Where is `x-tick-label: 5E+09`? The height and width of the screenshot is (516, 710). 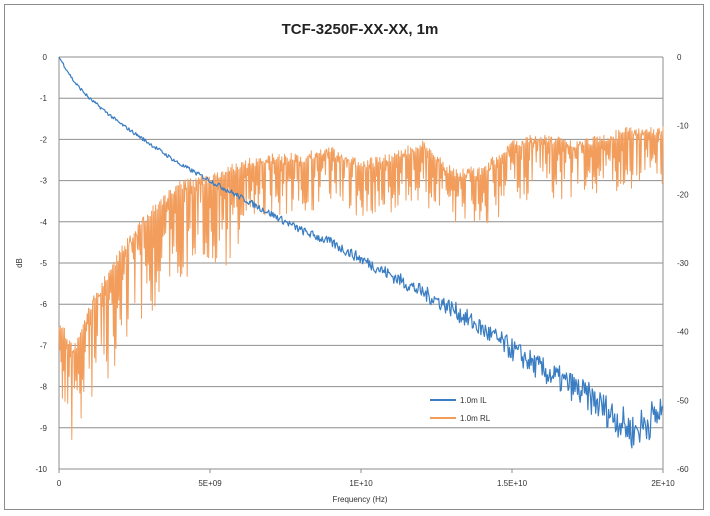
x-tick-label: 5E+09 is located at coordinates (210, 483).